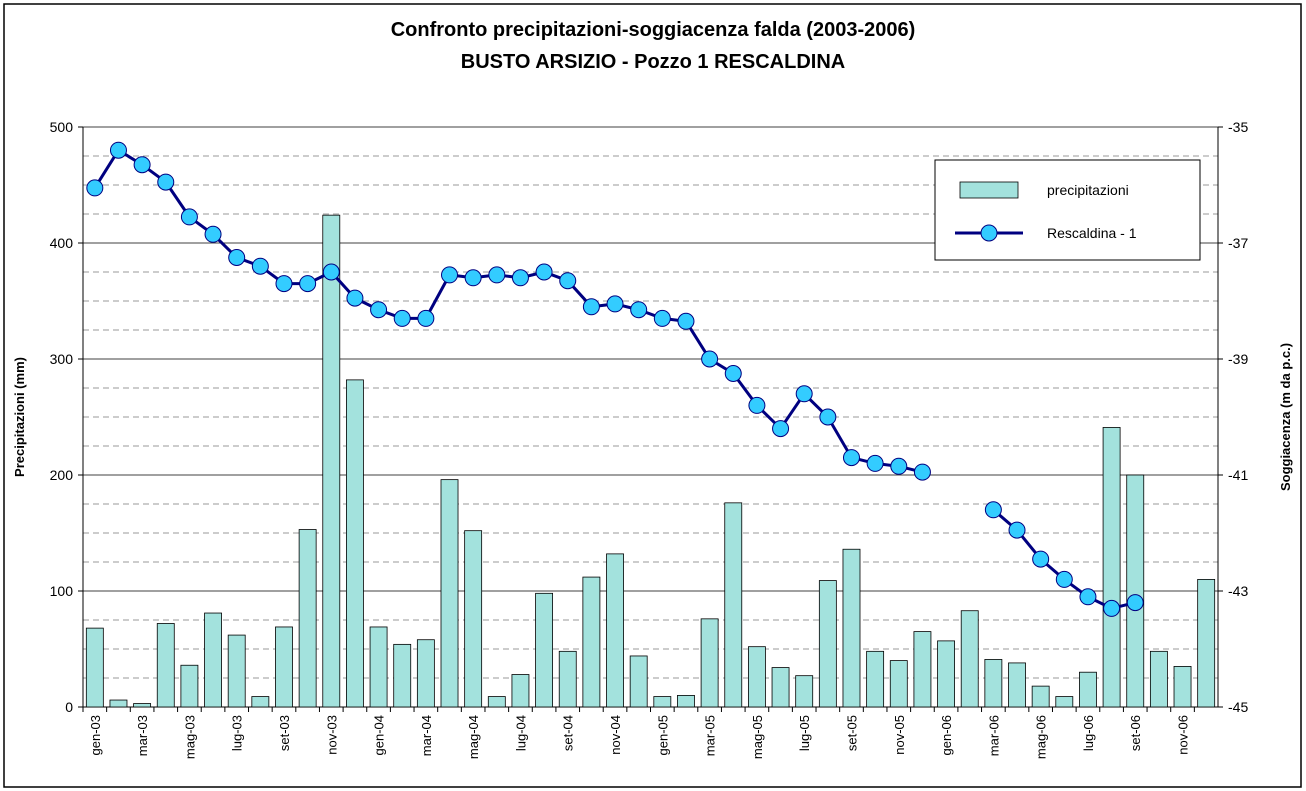  Describe the element at coordinates (284, 733) in the screenshot. I see `x-tick-label: set-03` at that location.